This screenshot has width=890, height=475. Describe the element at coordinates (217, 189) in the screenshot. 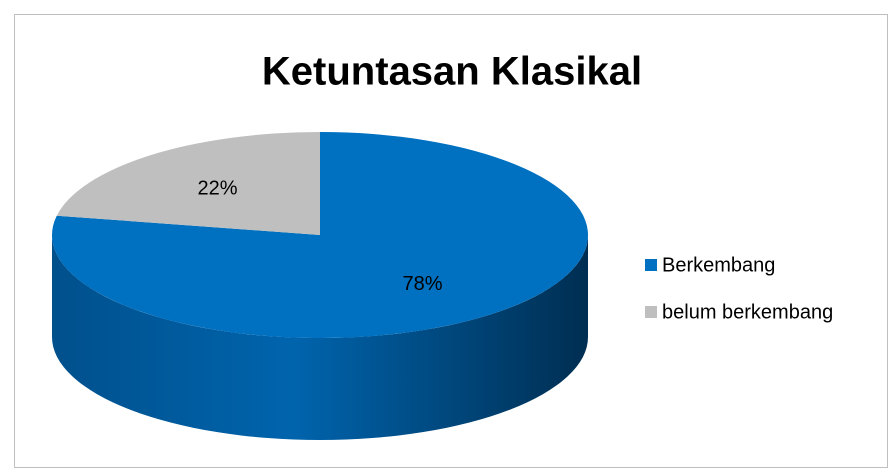

I see `data-label: 22%` at that location.